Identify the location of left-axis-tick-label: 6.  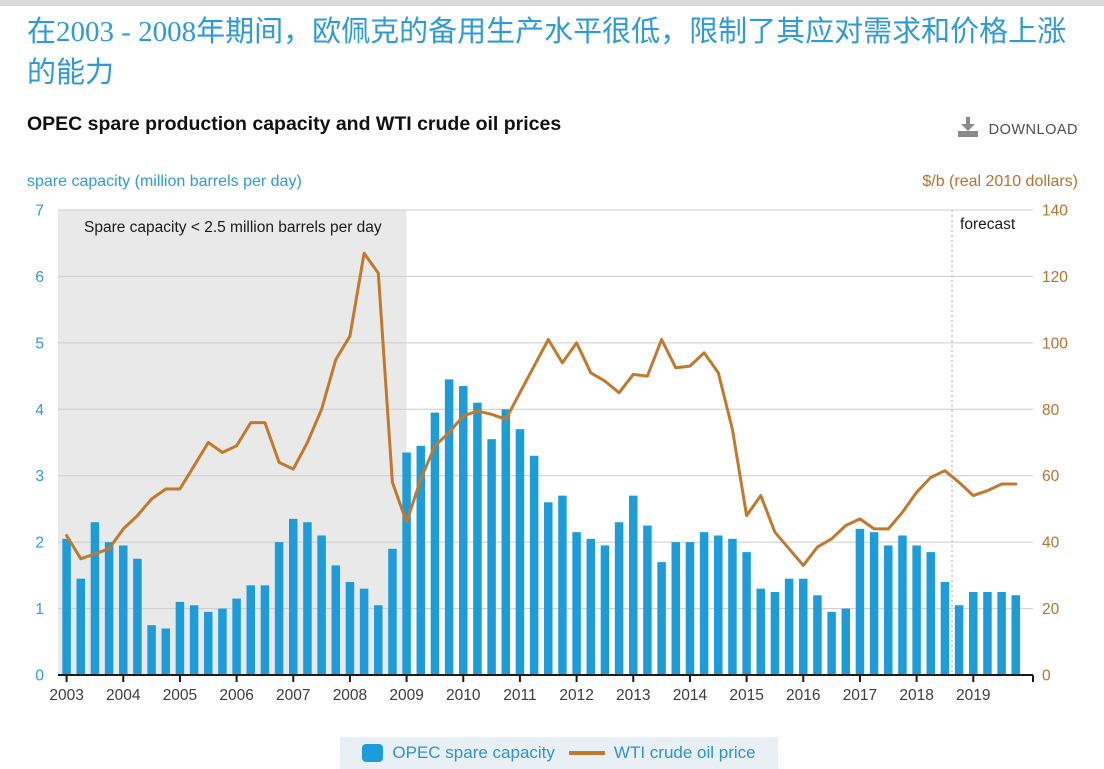
(39, 277).